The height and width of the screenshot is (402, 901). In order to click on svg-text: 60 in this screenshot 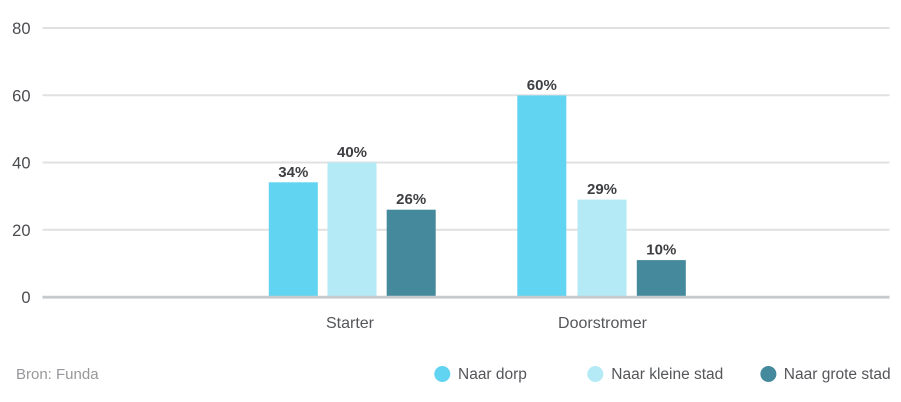, I will do `click(21, 97)`.